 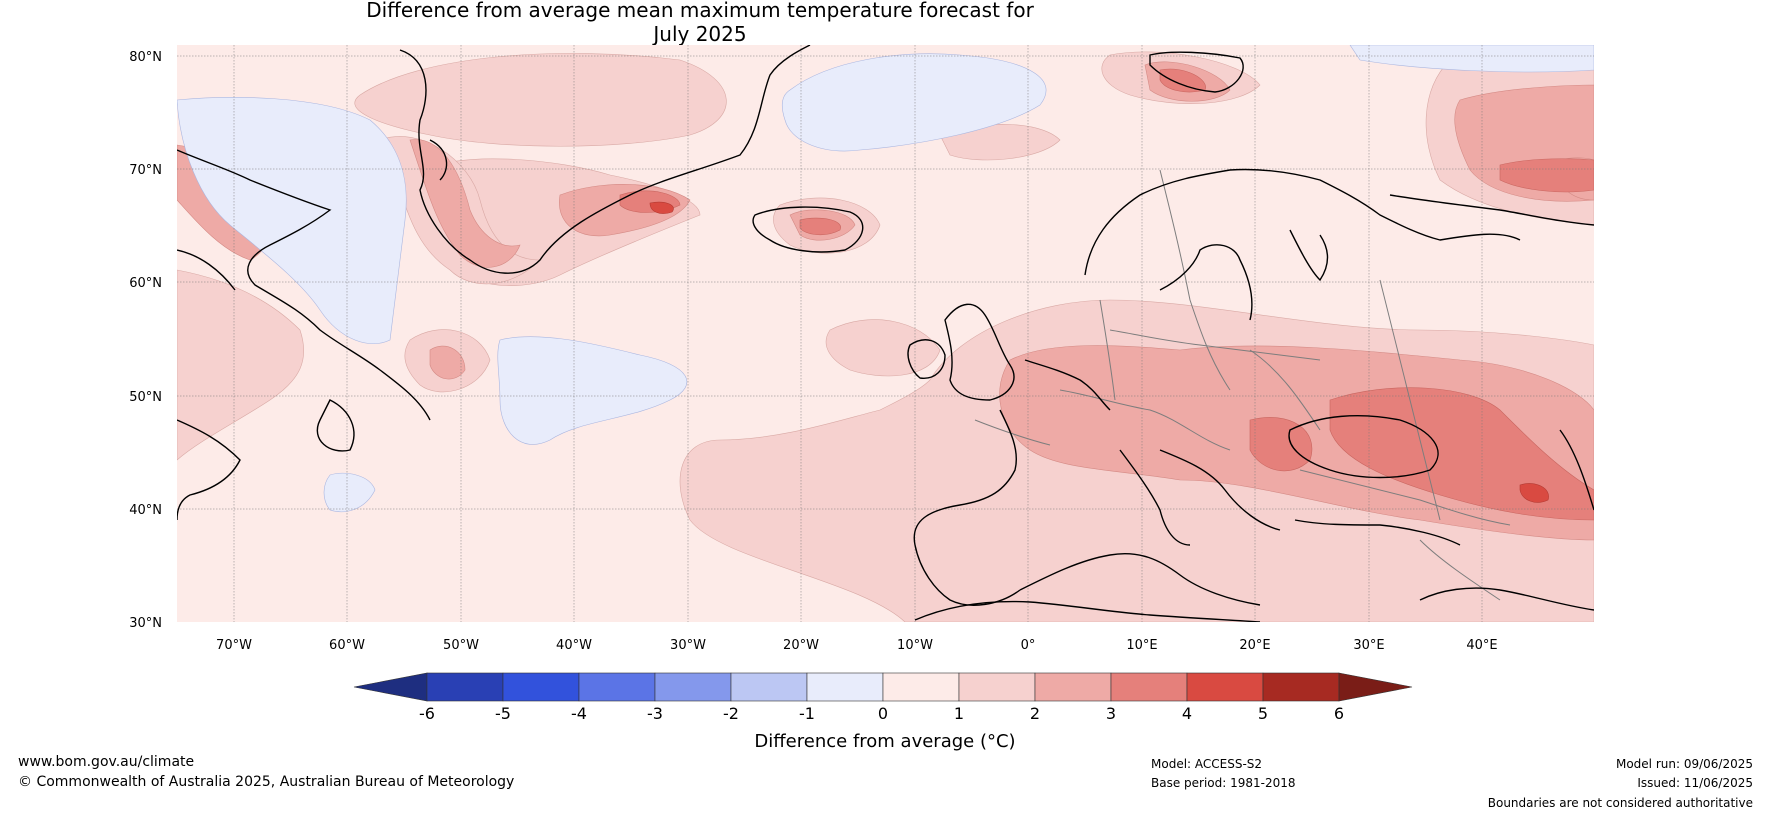 I want to click on lon-tick-label: 20°W, so click(x=801, y=645).